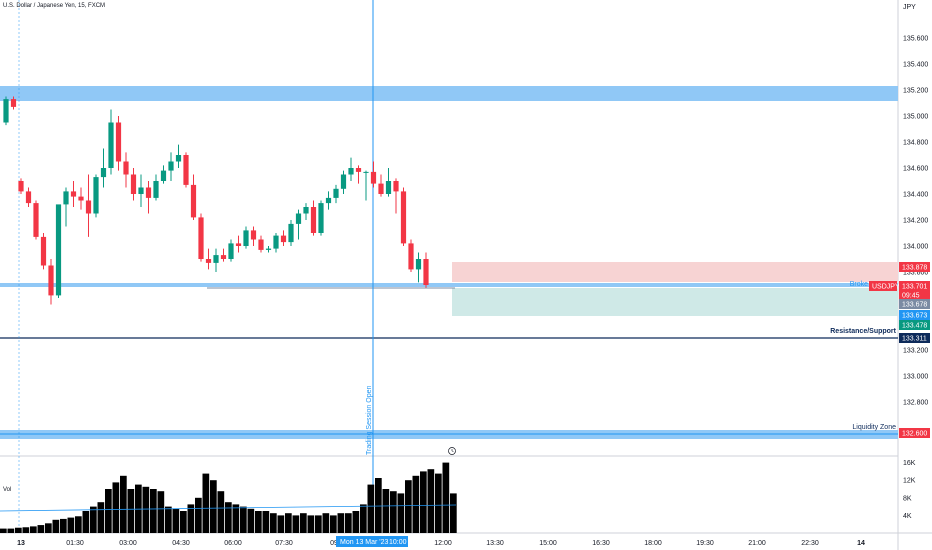  I want to click on time-tick: 19:30, so click(705, 543).